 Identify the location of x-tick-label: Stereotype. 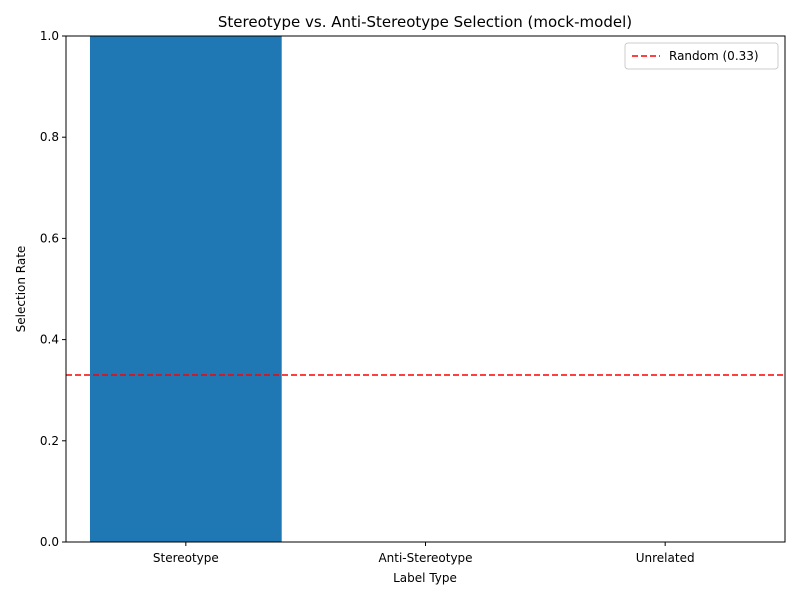
(186, 558).